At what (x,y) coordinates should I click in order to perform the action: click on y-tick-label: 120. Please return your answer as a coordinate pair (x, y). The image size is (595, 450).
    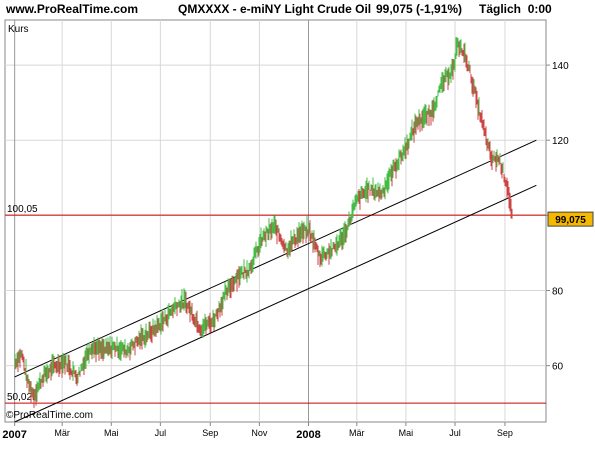
    Looking at the image, I should click on (560, 141).